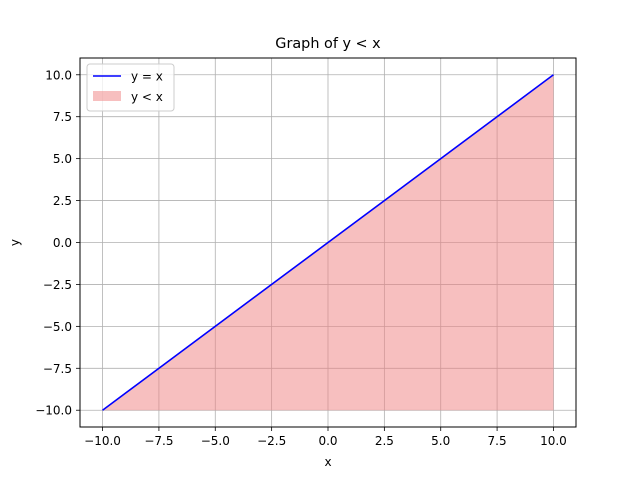 The height and width of the screenshot is (480, 640). Describe the element at coordinates (271, 441) in the screenshot. I see `x-tick-label-3: −2.5` at that location.